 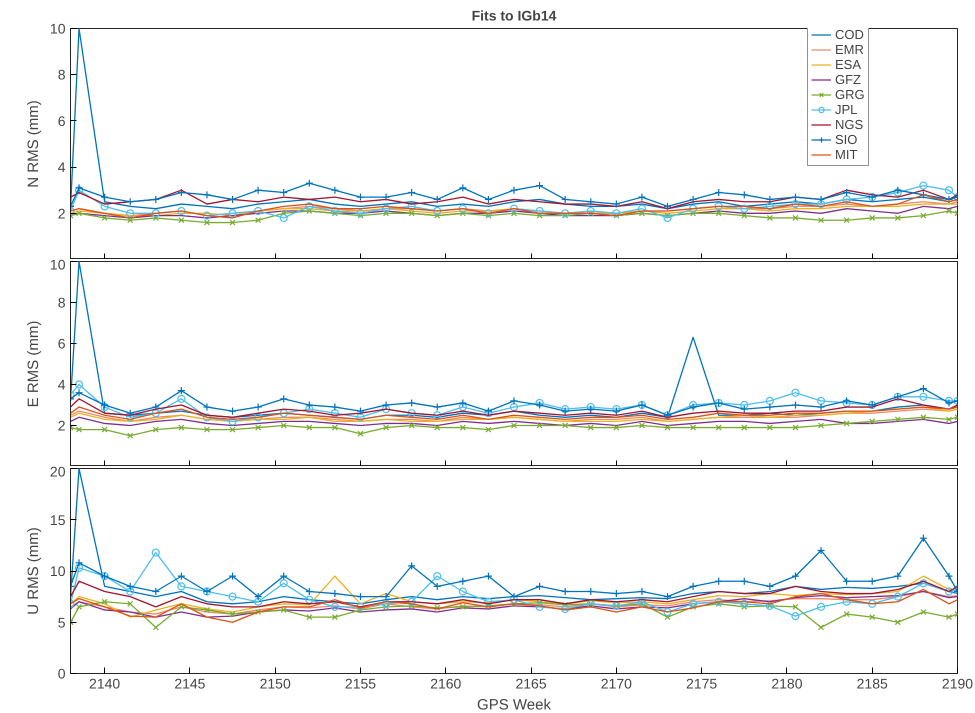 What do you see at coordinates (360, 684) in the screenshot?
I see `x-tick-label: 2155` at bounding box center [360, 684].